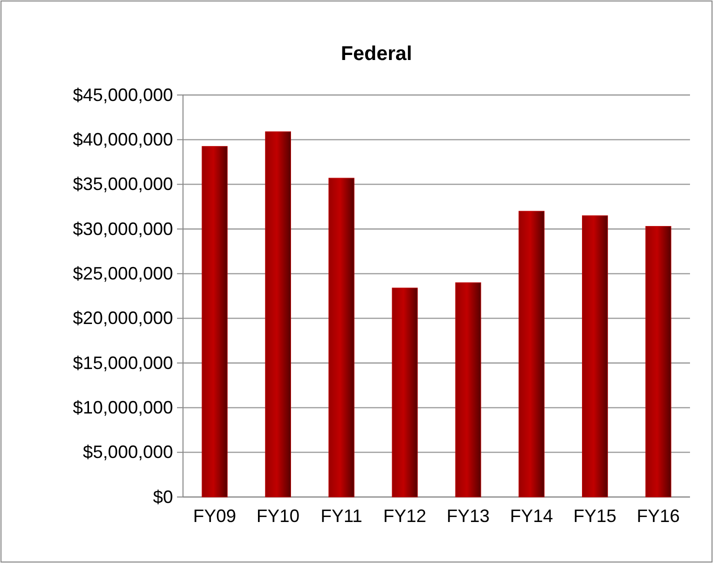 The width and height of the screenshot is (713, 563). I want to click on y-tick-label: $15,000,000, so click(122, 362).